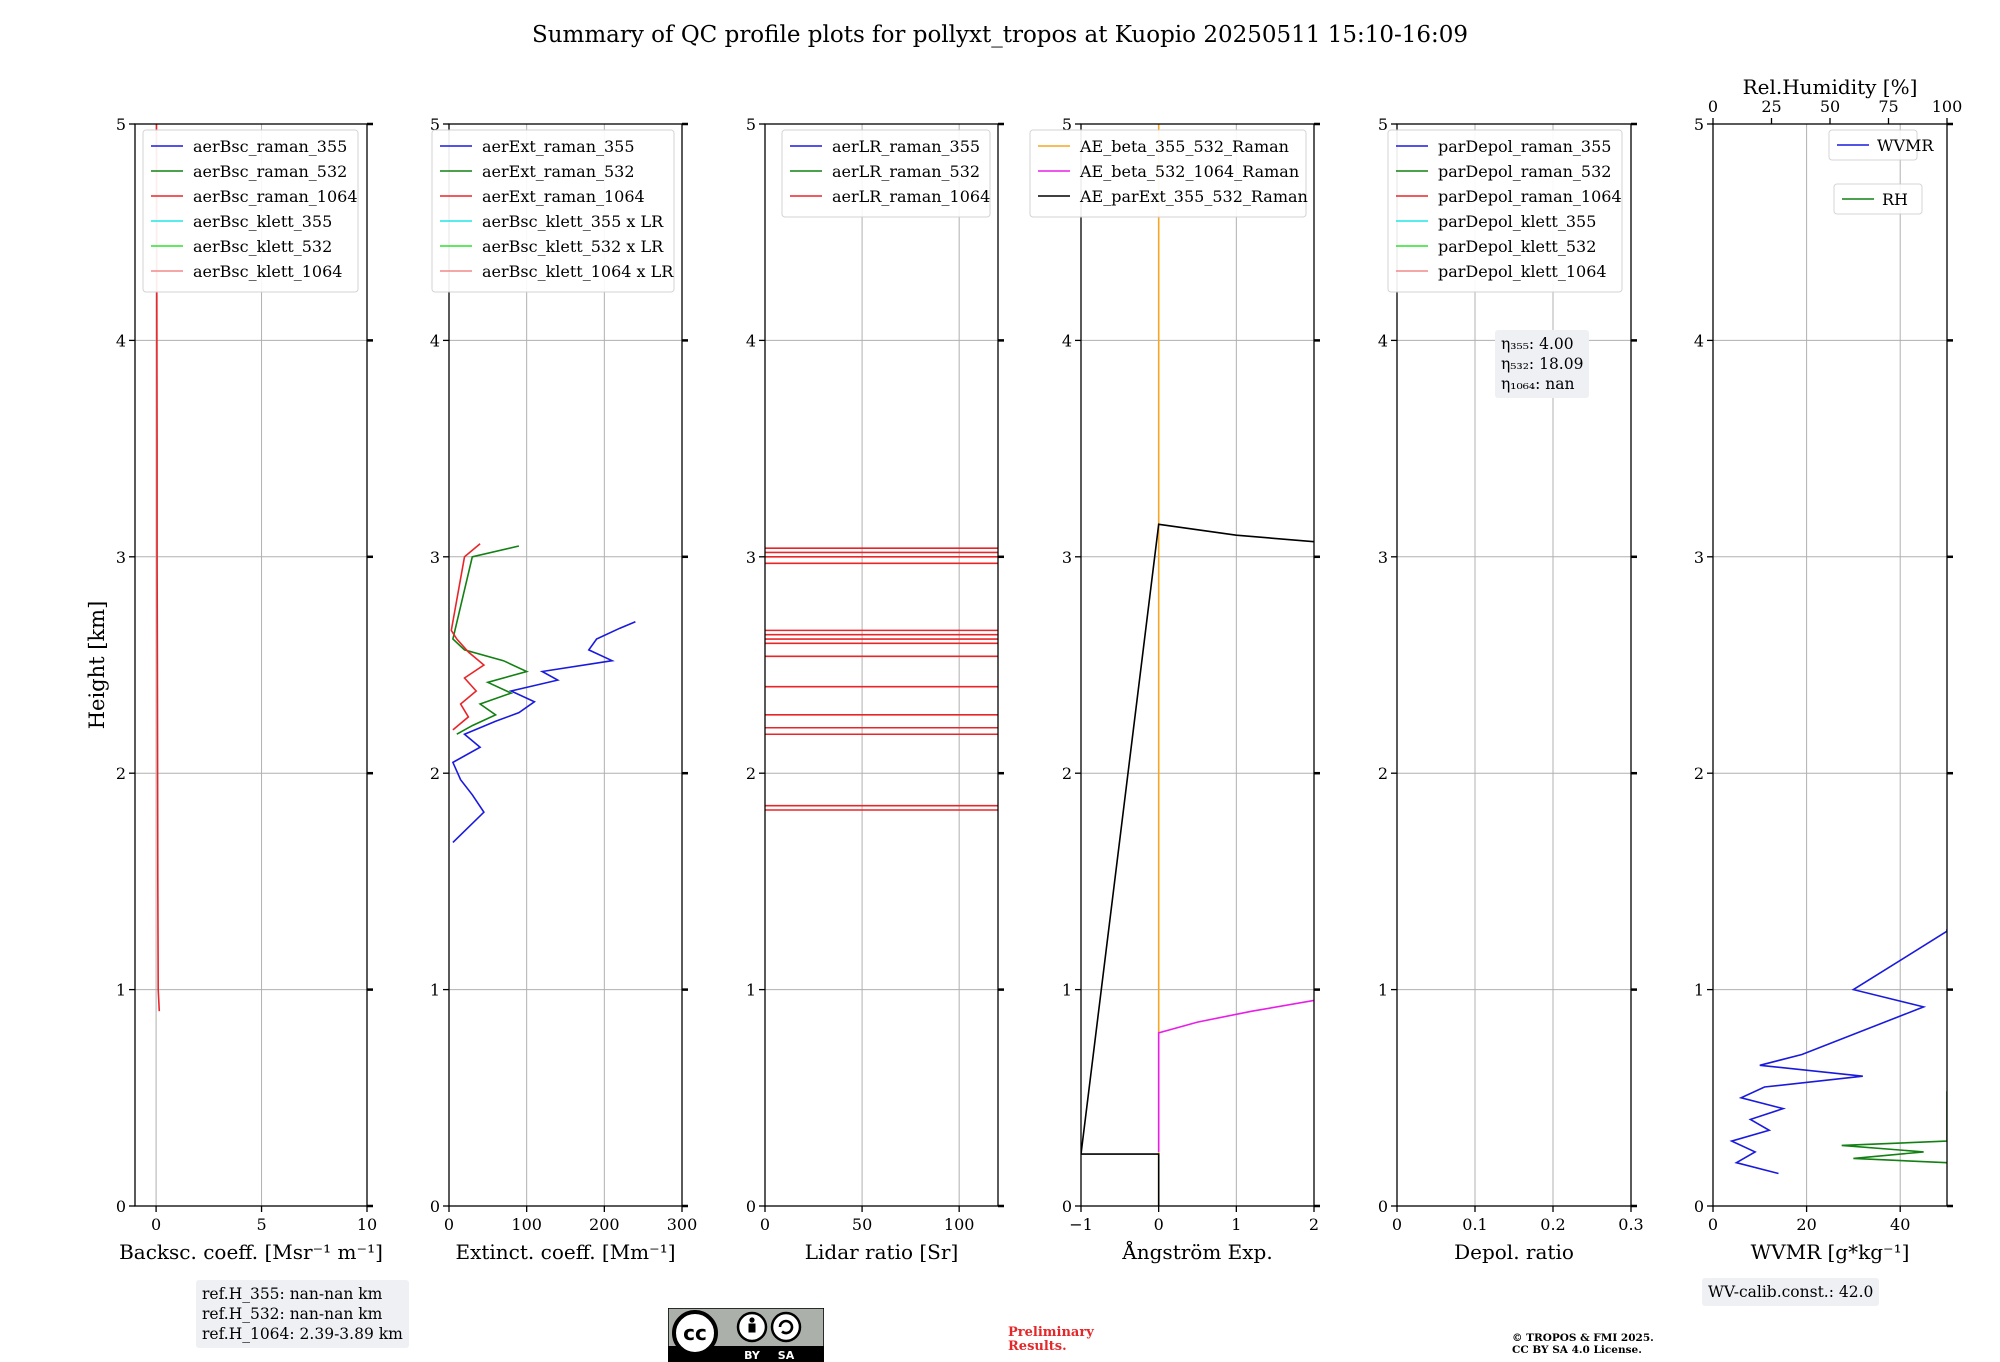 The width and height of the screenshot is (2000, 1362). What do you see at coordinates (1583, 1338) in the screenshot?
I see `copyright-line-1: © TROPOS & FMI 2025.` at bounding box center [1583, 1338].